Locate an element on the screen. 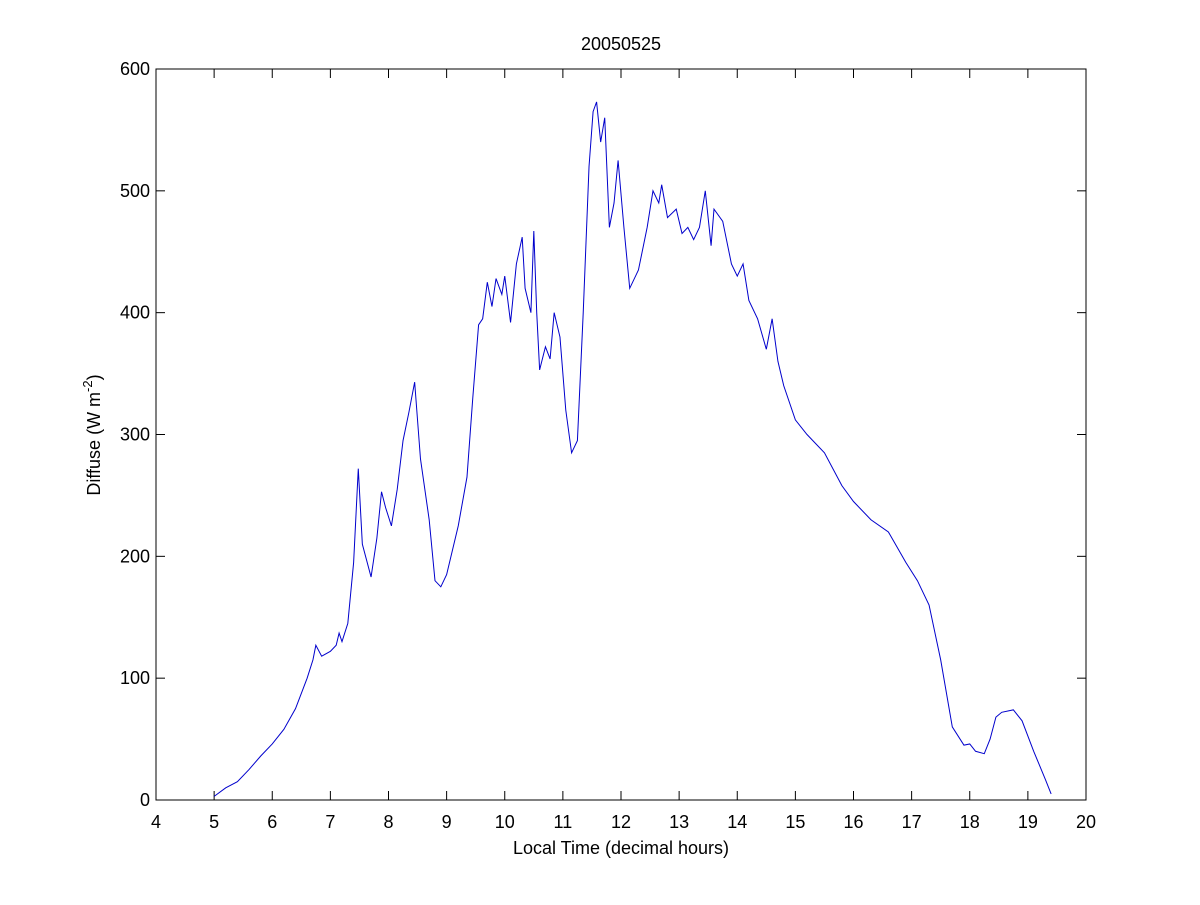 Image resolution: width=1200 pixels, height=905 pixels. x-tick-label: 19 is located at coordinates (1028, 822).